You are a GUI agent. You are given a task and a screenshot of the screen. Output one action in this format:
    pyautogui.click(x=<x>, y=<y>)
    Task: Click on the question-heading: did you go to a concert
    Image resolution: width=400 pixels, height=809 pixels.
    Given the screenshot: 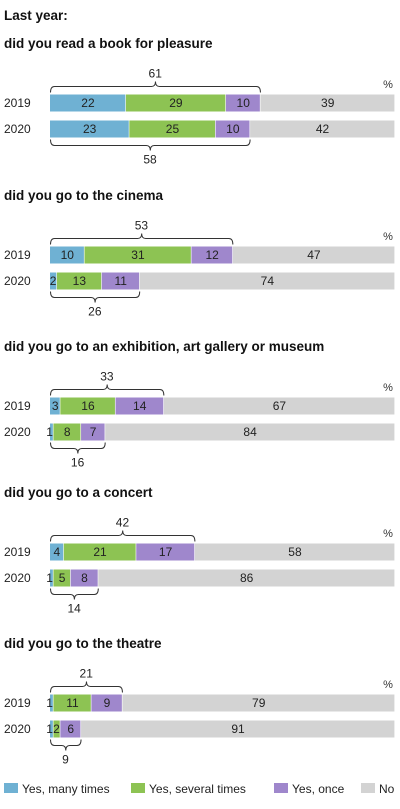 What is the action you would take?
    pyautogui.click(x=78, y=492)
    